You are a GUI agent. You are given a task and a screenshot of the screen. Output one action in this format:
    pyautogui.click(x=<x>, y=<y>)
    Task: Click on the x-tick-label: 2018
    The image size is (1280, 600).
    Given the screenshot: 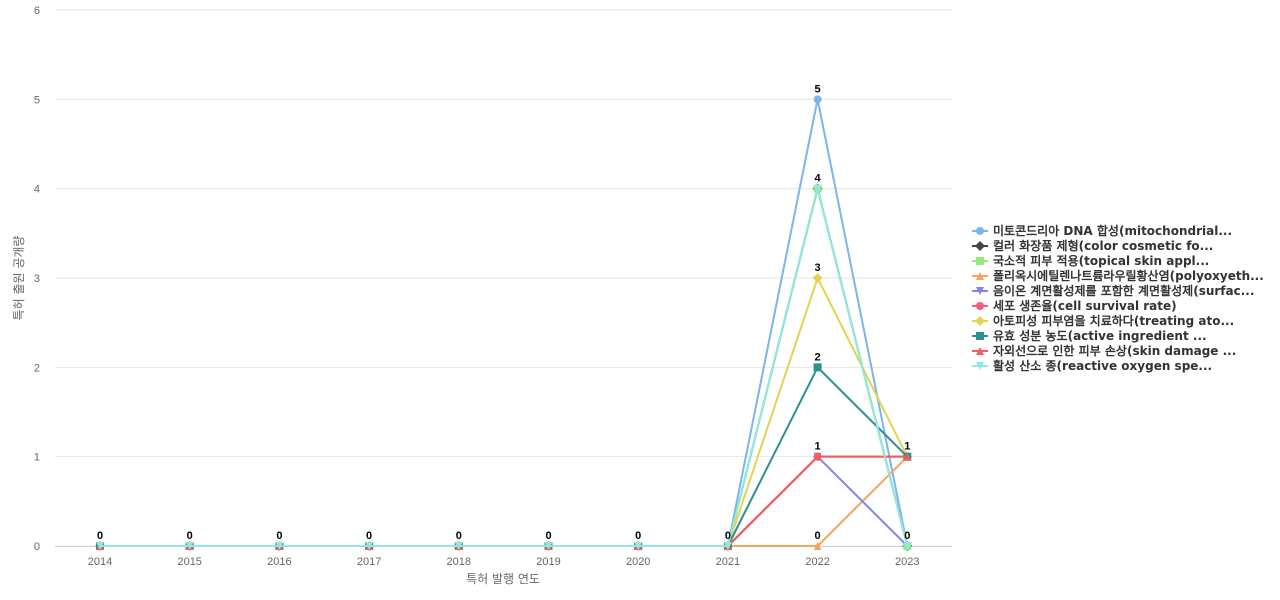 What is the action you would take?
    pyautogui.click(x=459, y=562)
    